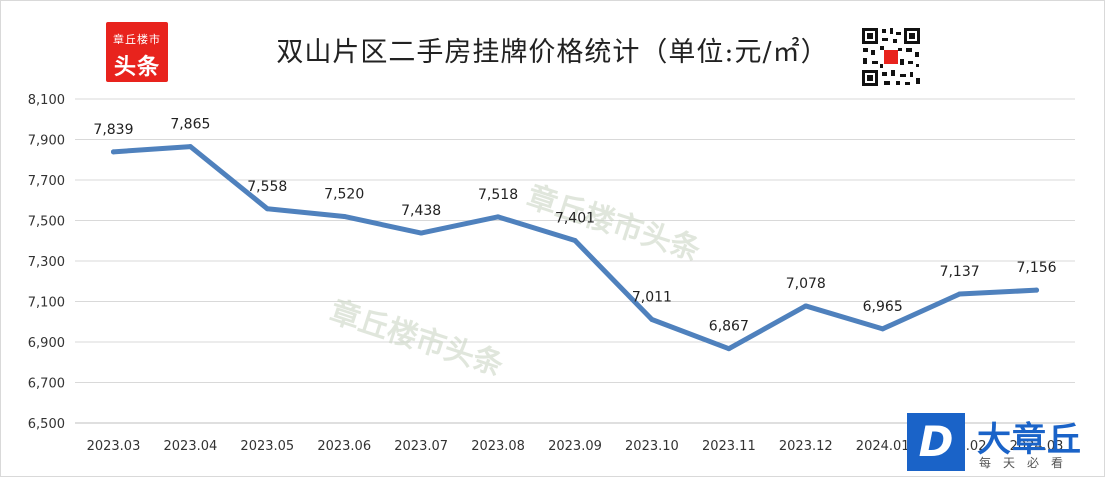 Image resolution: width=1105 pixels, height=477 pixels. I want to click on logo-line-2: 头条, so click(136, 67).